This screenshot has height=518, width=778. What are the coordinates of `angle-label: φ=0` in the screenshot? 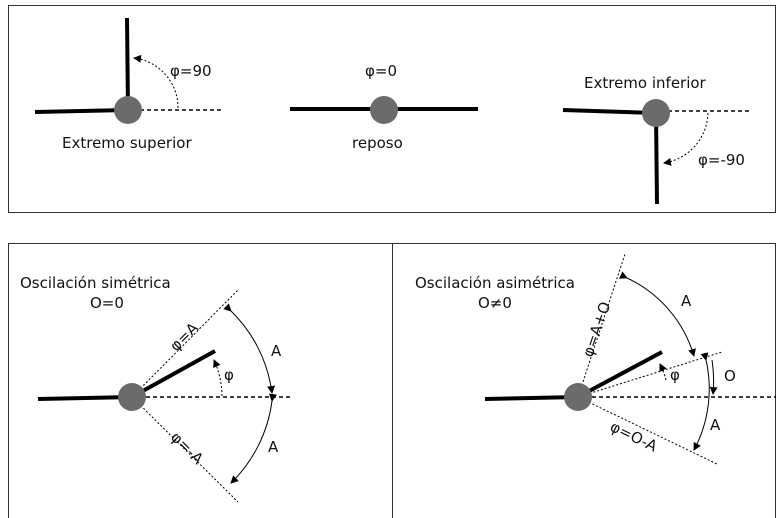 It's located at (381, 71).